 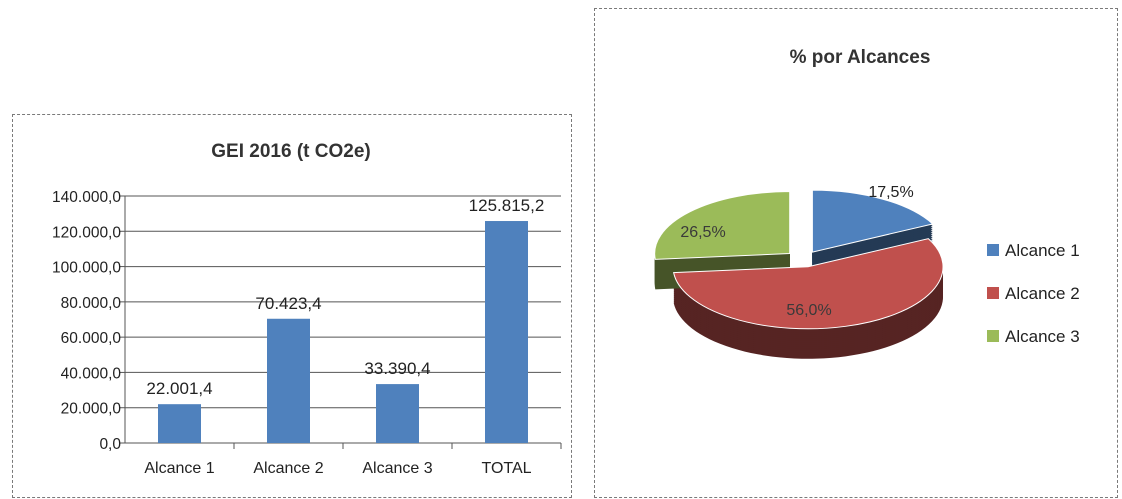 What do you see at coordinates (290, 151) in the screenshot?
I see `bar-chart-title: GEI 2016 (t CO2e)` at bounding box center [290, 151].